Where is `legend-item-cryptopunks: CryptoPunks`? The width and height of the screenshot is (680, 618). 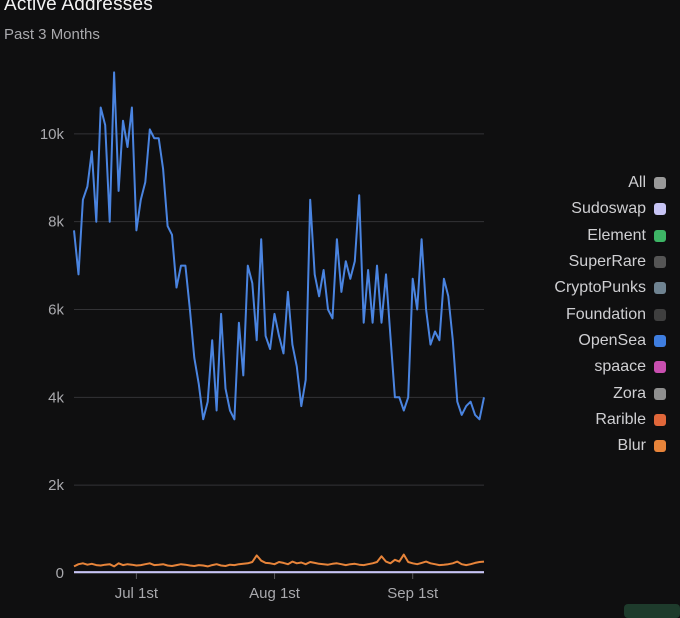
legend-item-cryptopunks: CryptoPunks is located at coordinates (566, 288).